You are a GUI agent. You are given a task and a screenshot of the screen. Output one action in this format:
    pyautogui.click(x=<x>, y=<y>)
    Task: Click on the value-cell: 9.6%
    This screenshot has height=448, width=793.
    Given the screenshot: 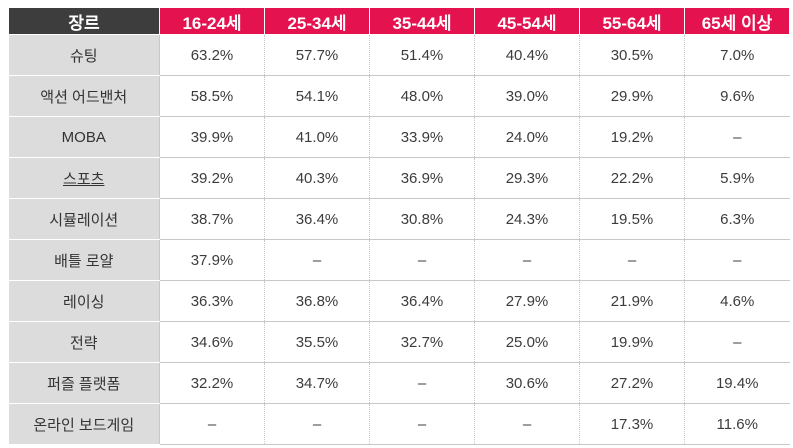 What is the action you would take?
    pyautogui.click(x=737, y=96)
    